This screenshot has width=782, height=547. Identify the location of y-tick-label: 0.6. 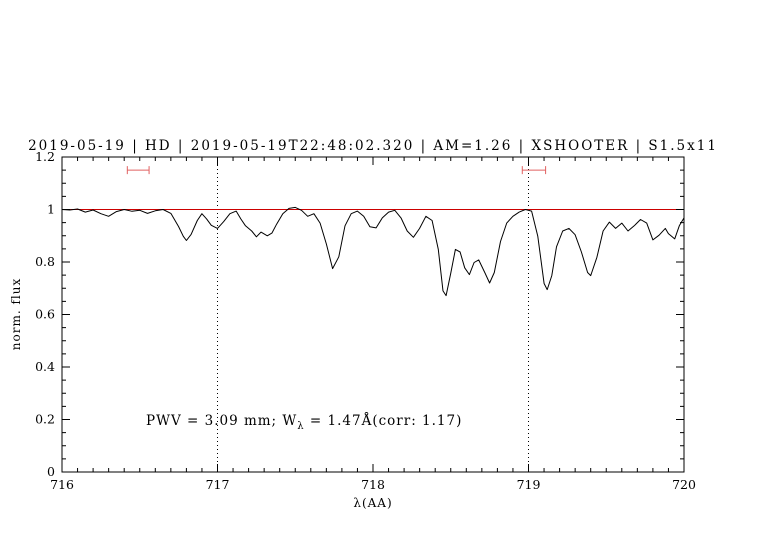
(45, 314).